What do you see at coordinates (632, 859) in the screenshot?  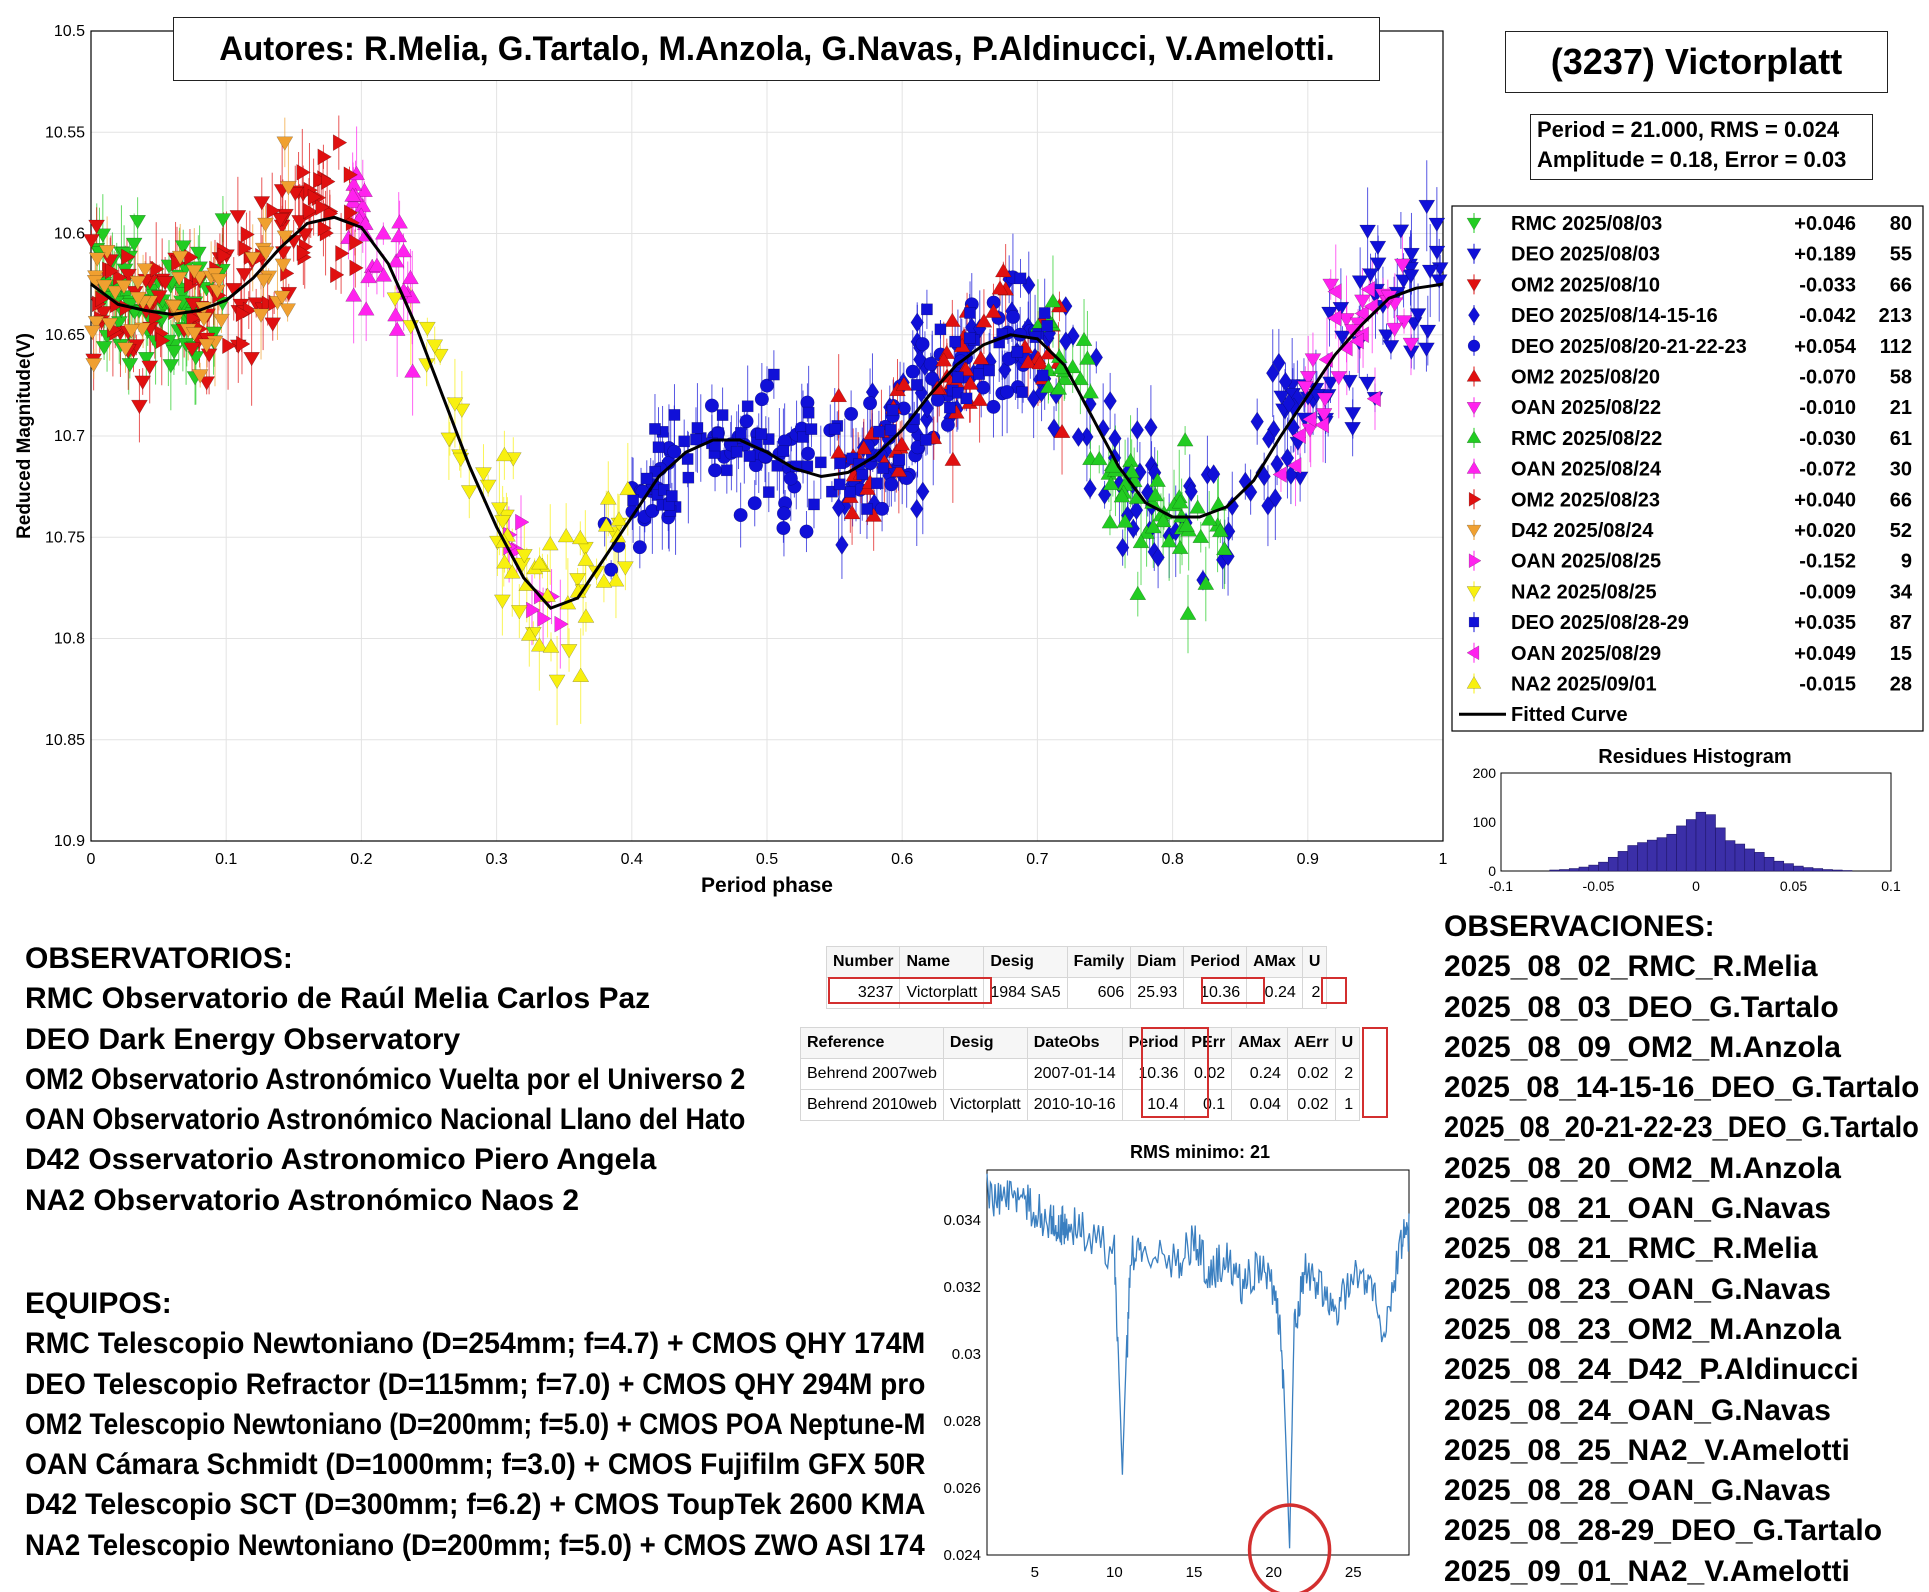 I see `x-tick-label: 0.4` at bounding box center [632, 859].